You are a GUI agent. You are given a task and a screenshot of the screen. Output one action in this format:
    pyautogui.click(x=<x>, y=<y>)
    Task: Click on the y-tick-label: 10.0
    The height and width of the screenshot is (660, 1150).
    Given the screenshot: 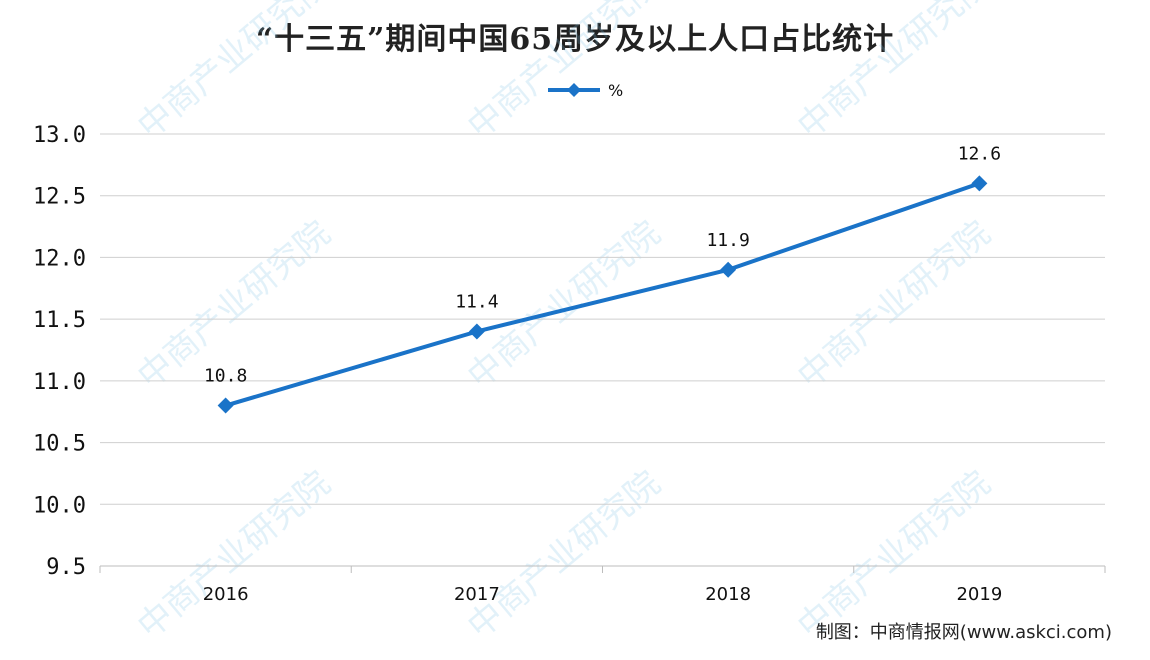 What is the action you would take?
    pyautogui.click(x=59, y=505)
    